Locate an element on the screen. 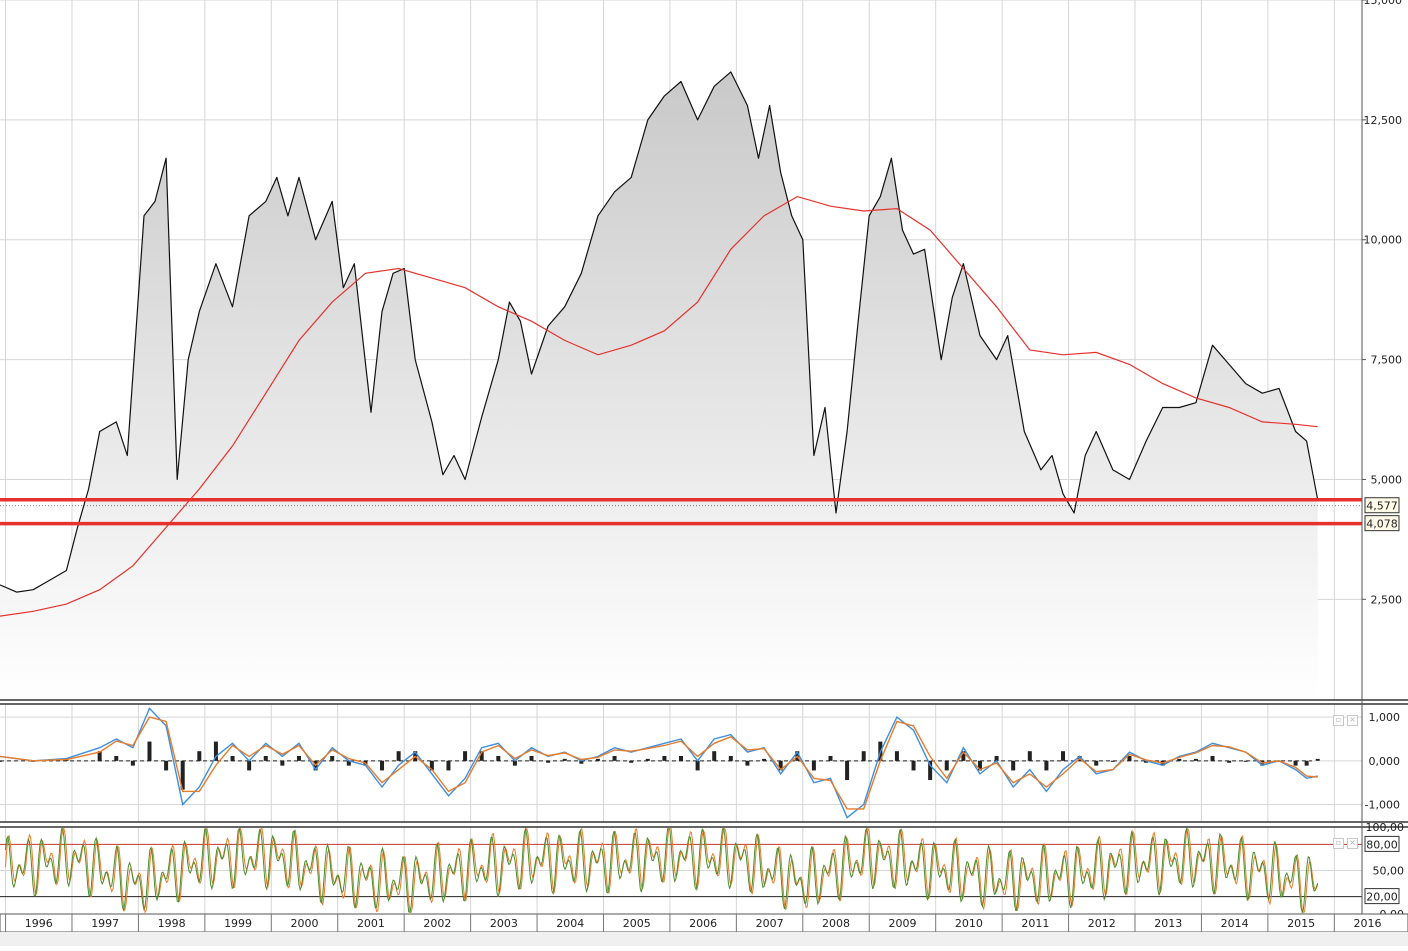 The height and width of the screenshot is (951, 1408). macd-signal-line is located at coordinates (659, 763).